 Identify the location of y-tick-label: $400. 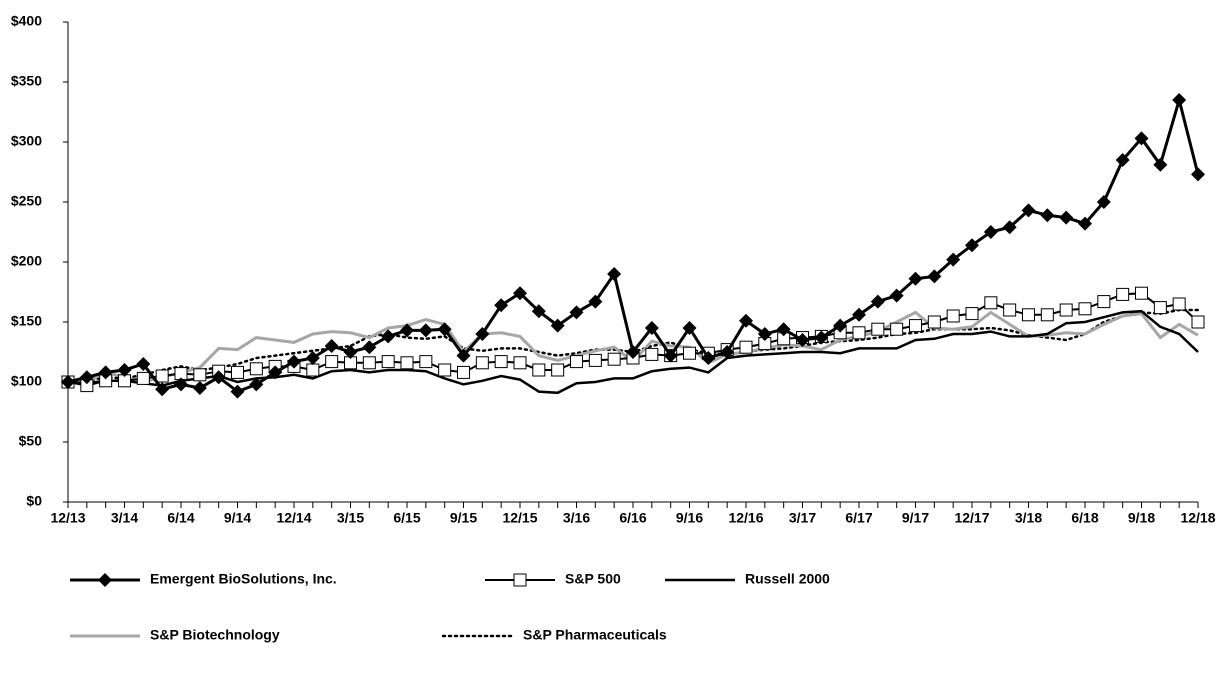
(26, 21).